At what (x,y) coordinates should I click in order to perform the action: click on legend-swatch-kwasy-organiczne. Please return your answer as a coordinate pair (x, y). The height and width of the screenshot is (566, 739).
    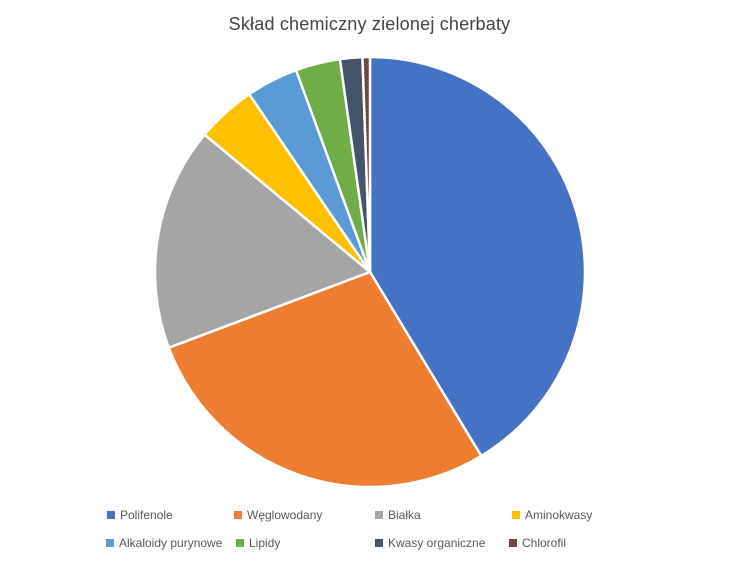
    Looking at the image, I should click on (379, 542).